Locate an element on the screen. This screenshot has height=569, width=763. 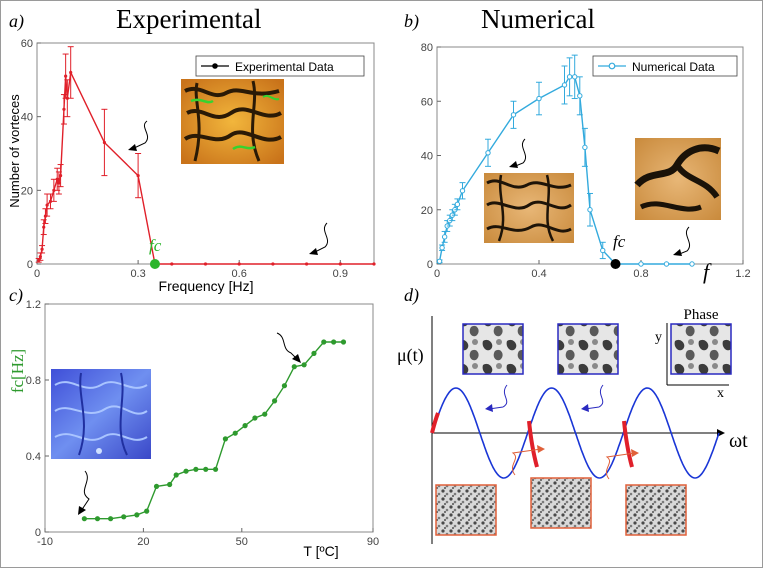
panel-a-legend is located at coordinates (280, 66).